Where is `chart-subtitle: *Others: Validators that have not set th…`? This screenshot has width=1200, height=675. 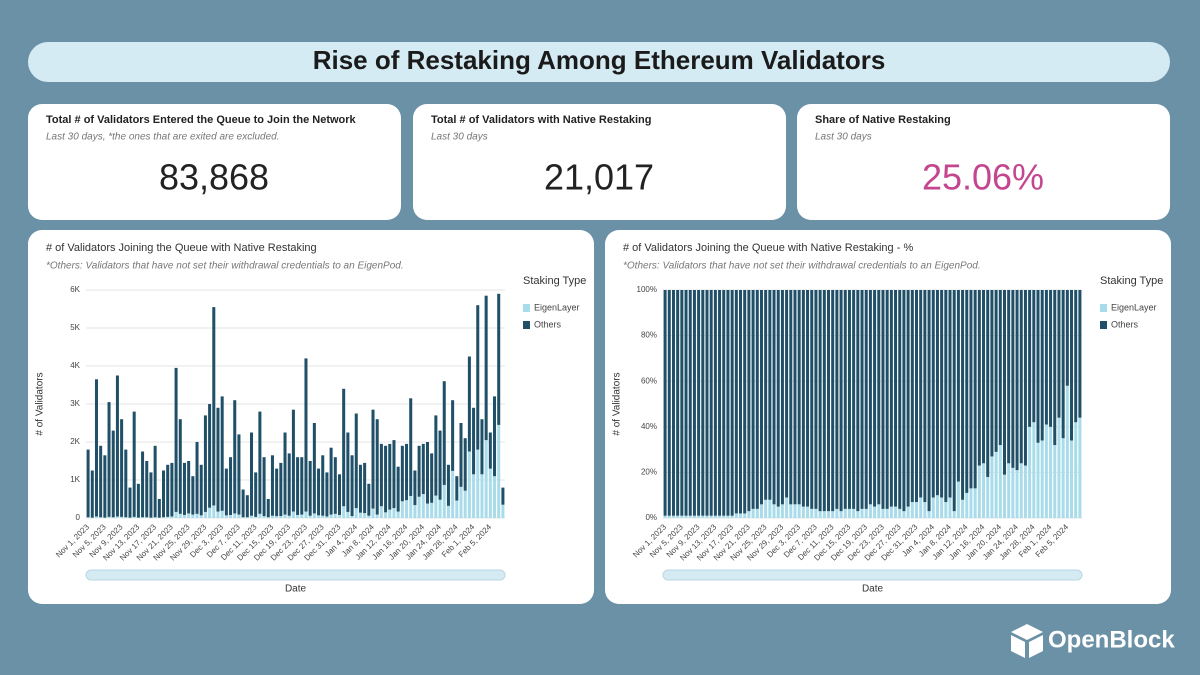 chart-subtitle: *Others: Validators that have not set th… is located at coordinates (802, 266).